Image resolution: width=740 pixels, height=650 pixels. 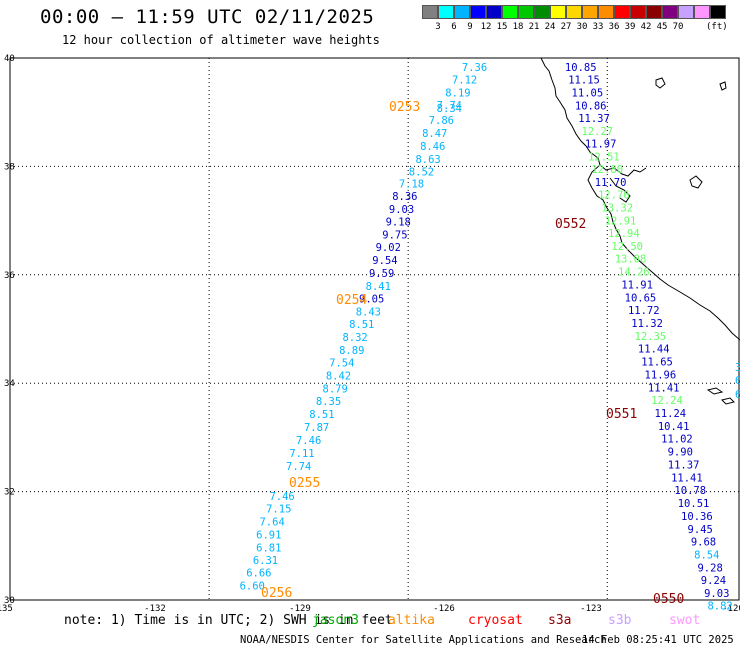 What do you see at coordinates (368, 313) in the screenshot?
I see `wave-height-point: 8.43` at bounding box center [368, 313].